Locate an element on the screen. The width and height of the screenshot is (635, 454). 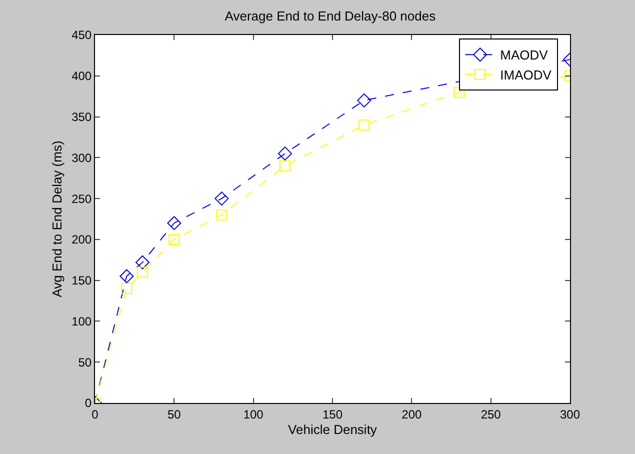
chart-title: Average End to End Delay-80 nodes is located at coordinates (330, 16).